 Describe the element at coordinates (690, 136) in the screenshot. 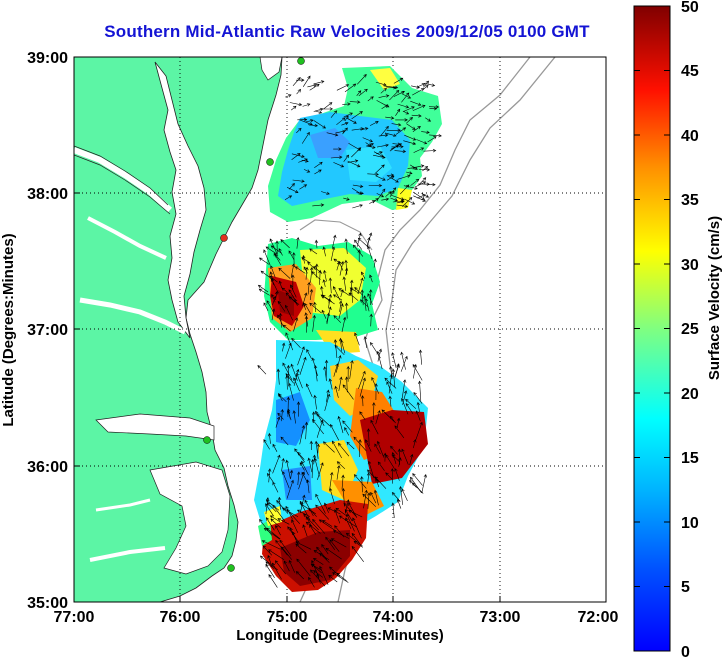

I see `colorbar-tick-label: 40` at that location.